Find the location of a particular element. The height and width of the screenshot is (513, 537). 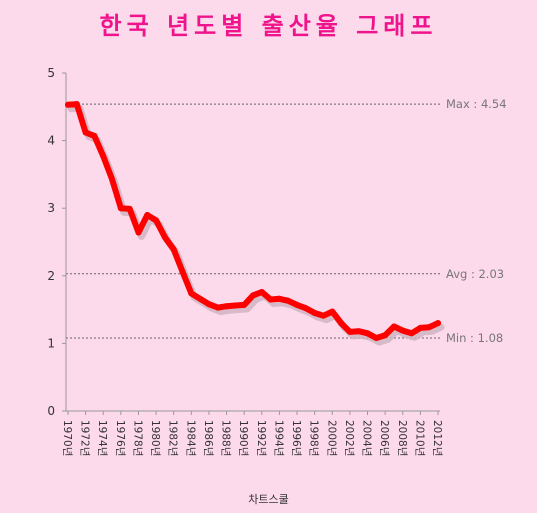

x-tick-label: 1990년 is located at coordinates (243, 438).